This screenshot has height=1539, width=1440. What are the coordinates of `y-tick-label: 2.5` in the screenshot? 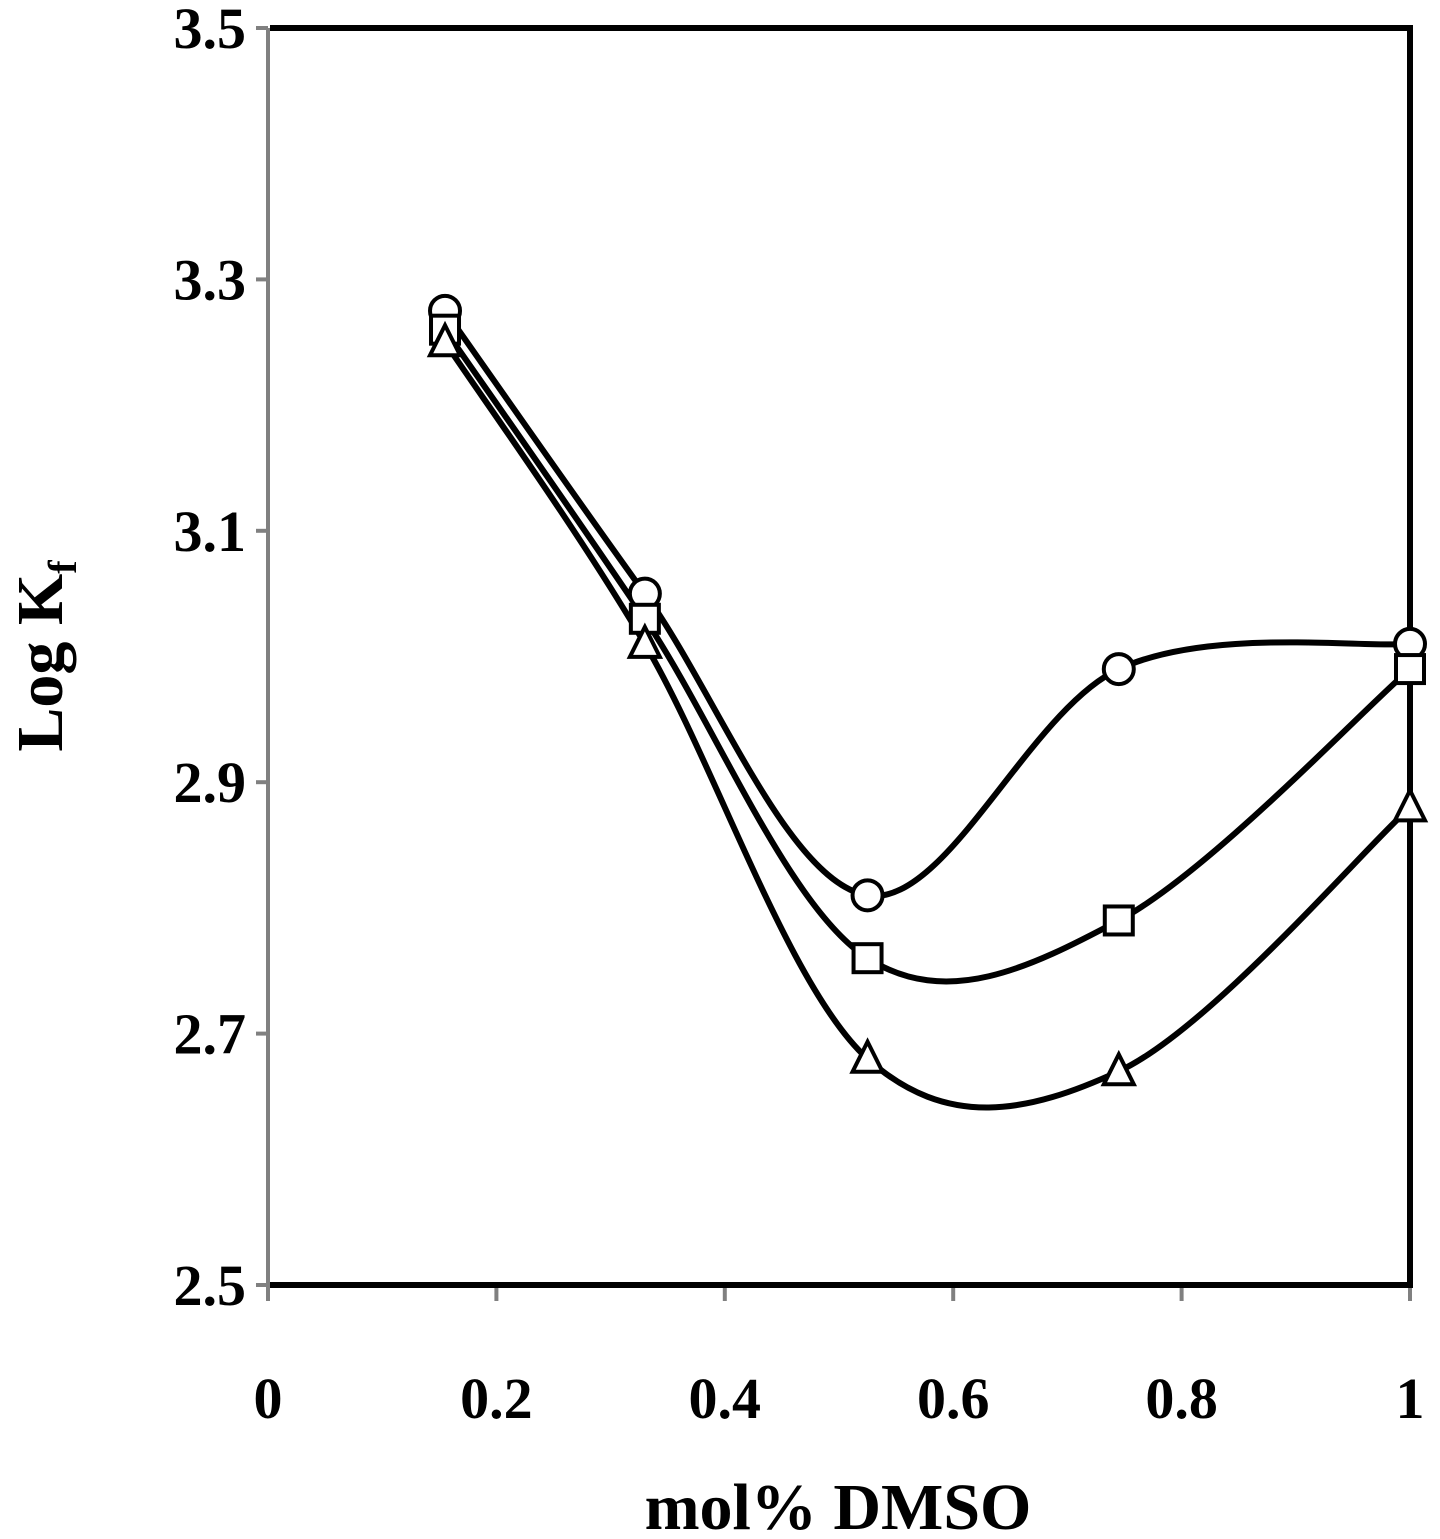 It's located at (210, 1285).